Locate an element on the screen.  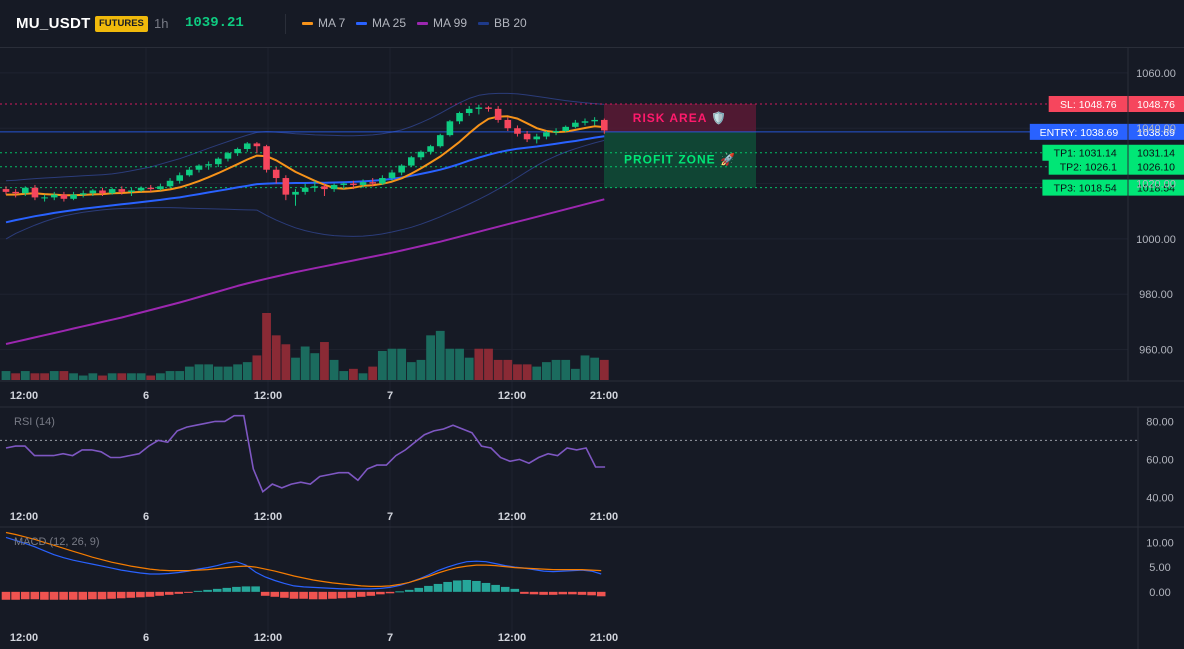
legend-bb20-label: BB 20 is located at coordinates (510, 23).